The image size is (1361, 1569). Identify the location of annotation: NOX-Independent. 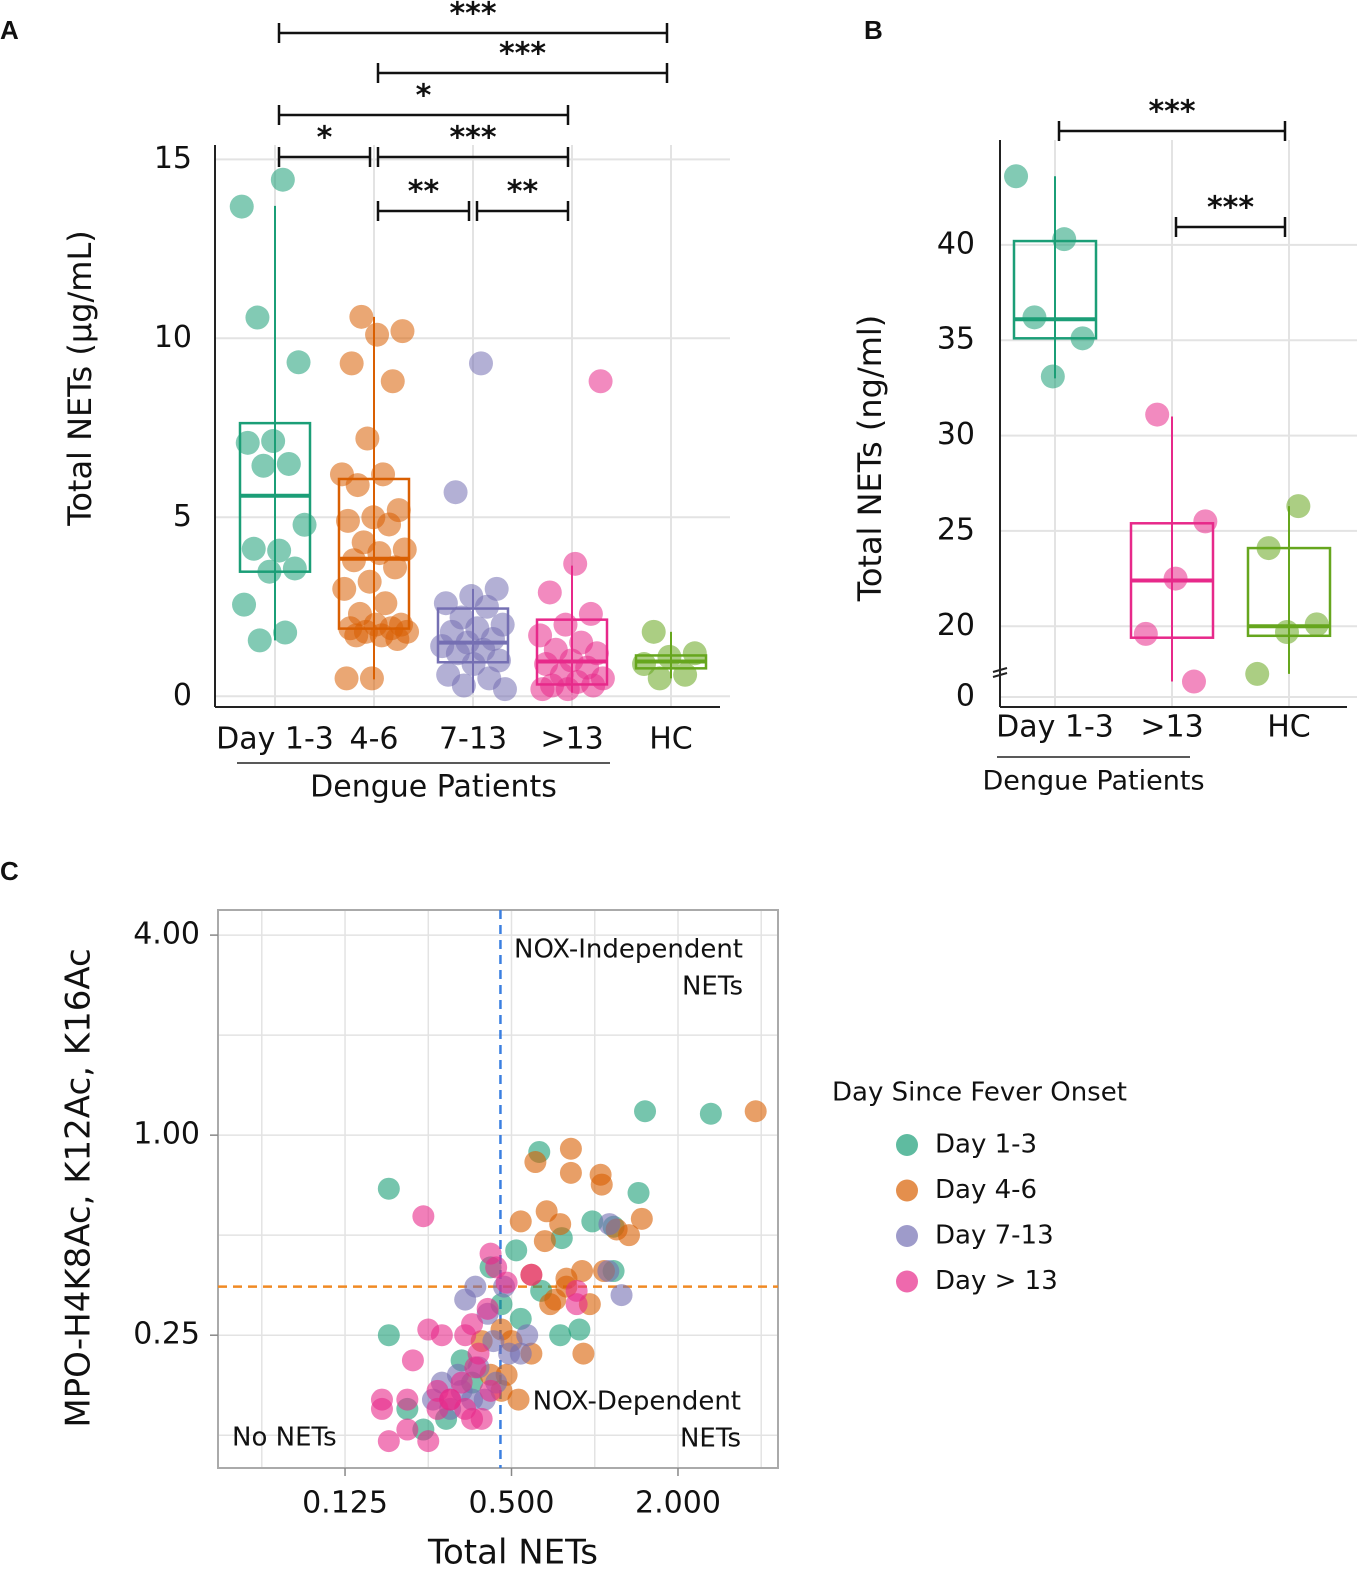
(628, 950).